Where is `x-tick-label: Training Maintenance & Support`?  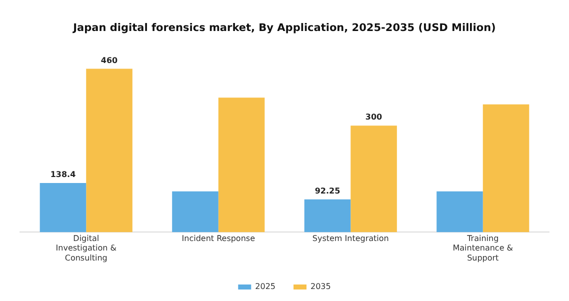
x-tick-label: Training Maintenance & Support is located at coordinates (483, 248).